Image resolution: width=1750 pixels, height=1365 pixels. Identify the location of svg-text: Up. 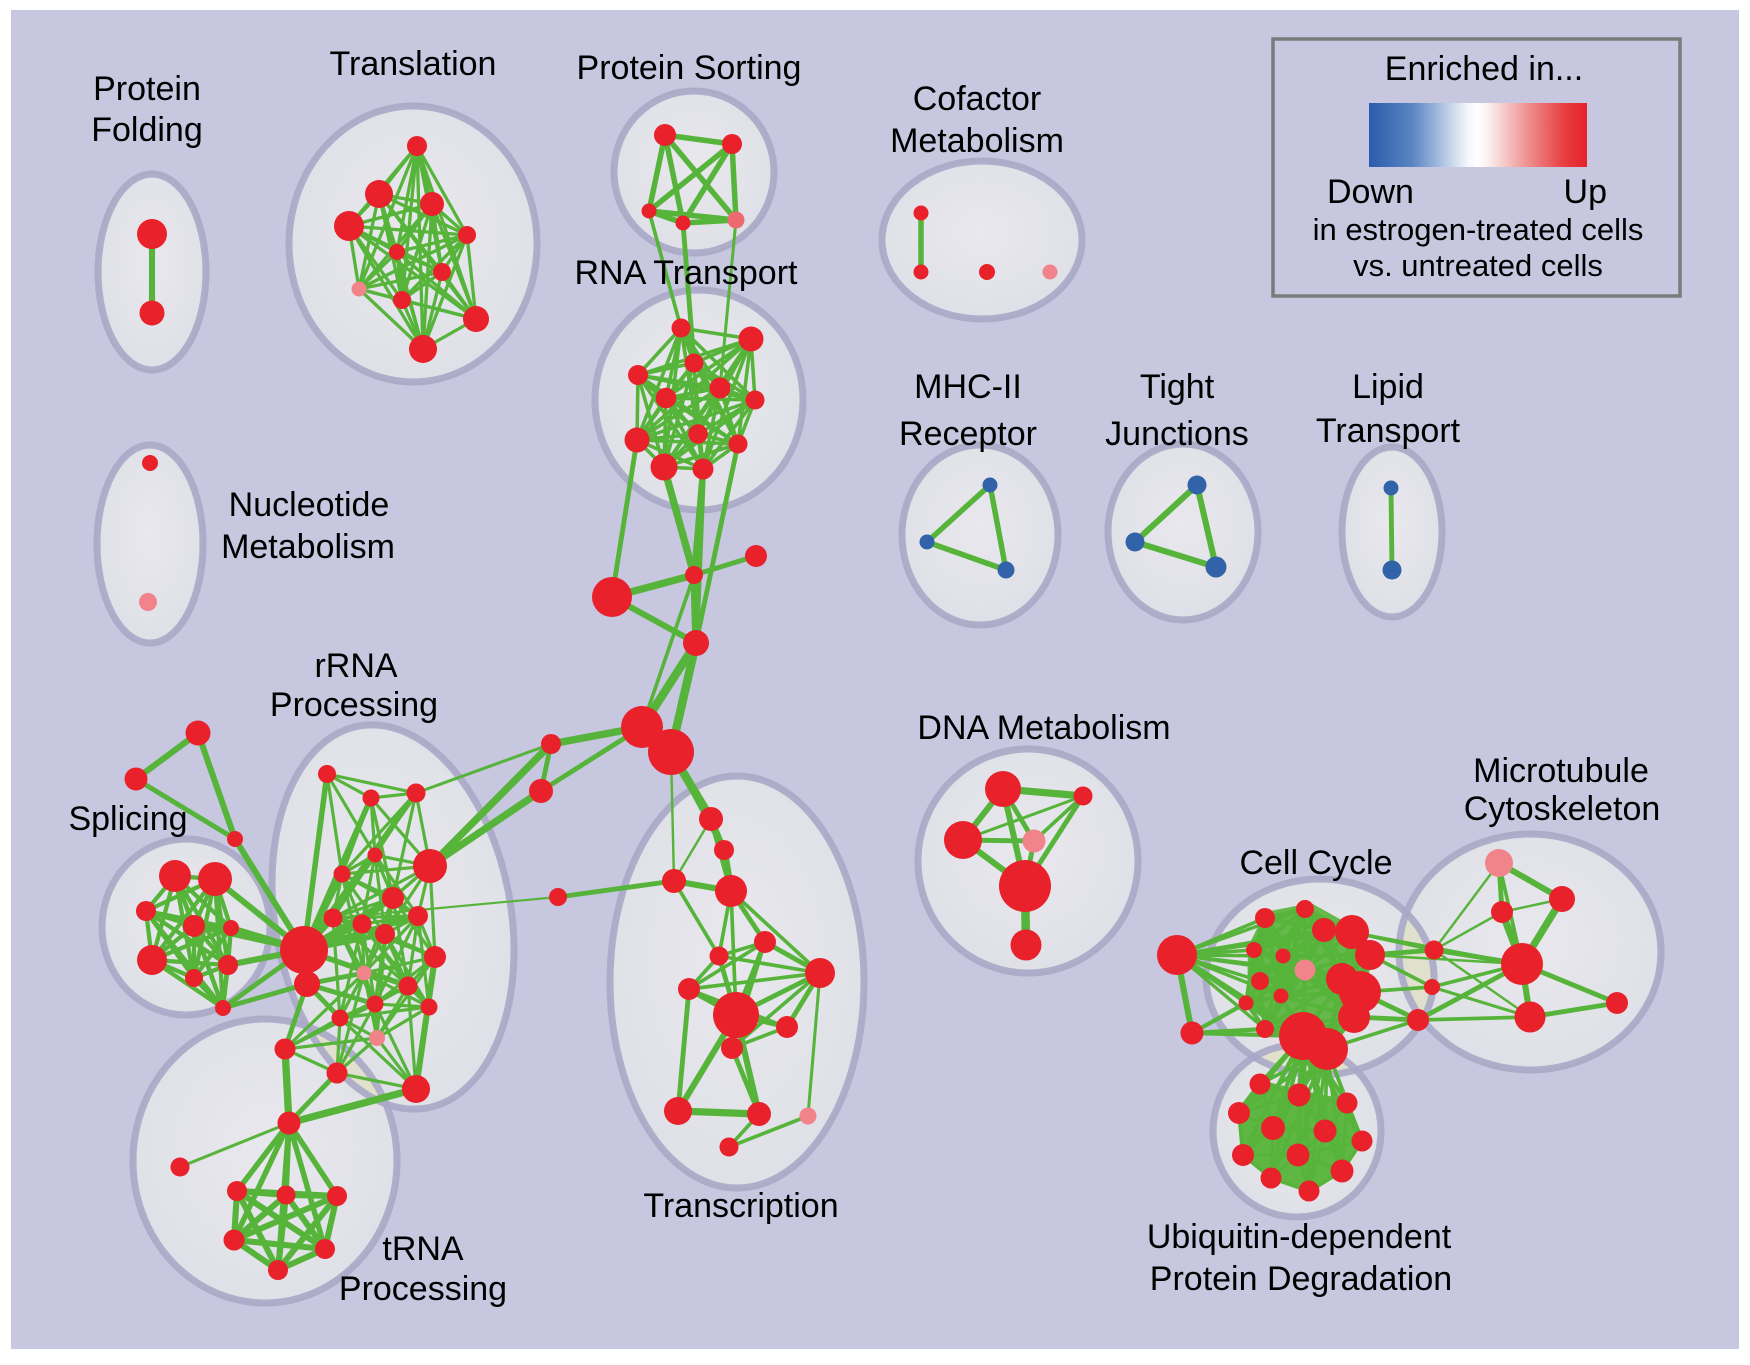
(1585, 192).